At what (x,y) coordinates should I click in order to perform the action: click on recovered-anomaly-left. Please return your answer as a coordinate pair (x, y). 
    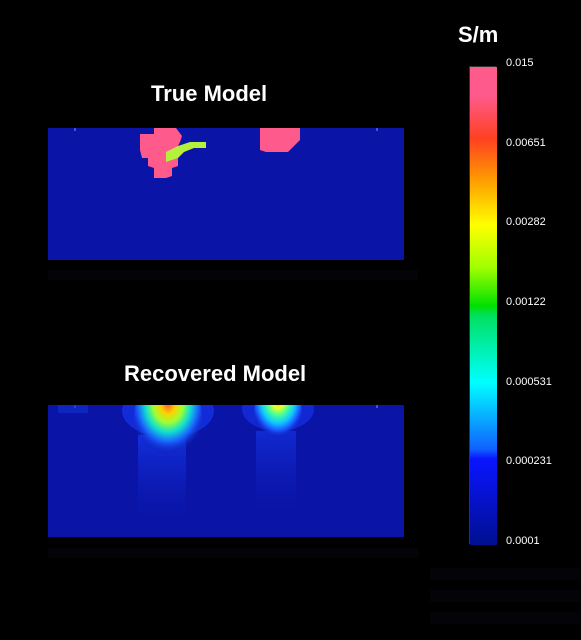
    Looking at the image, I should click on (168, 432).